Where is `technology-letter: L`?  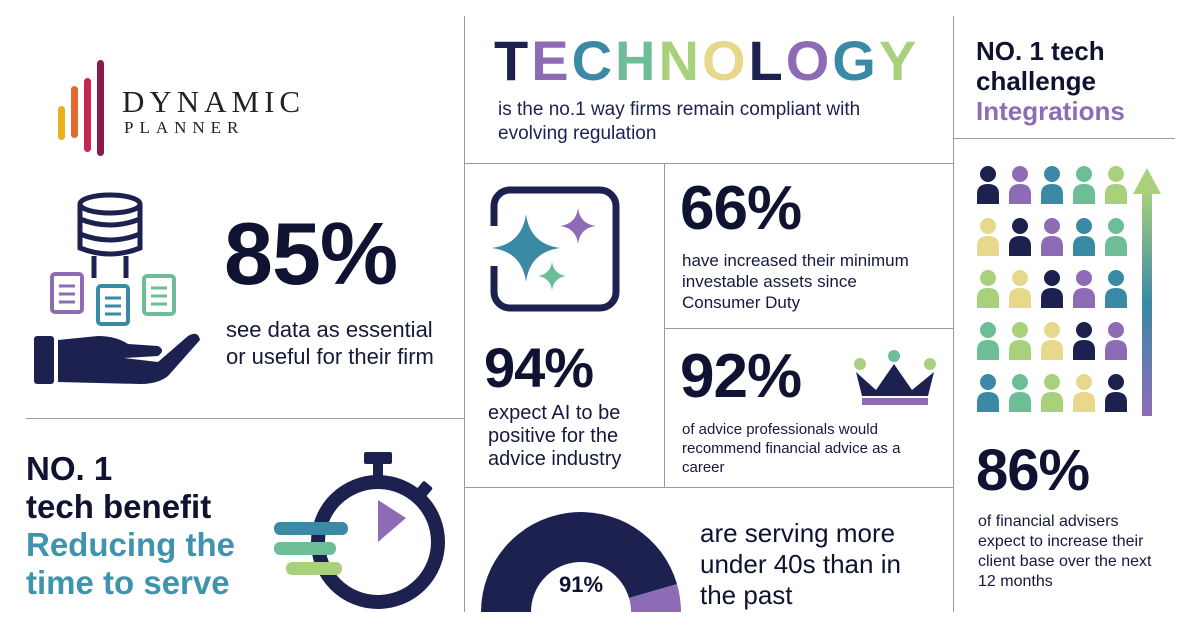 technology-letter: L is located at coordinates (767, 60).